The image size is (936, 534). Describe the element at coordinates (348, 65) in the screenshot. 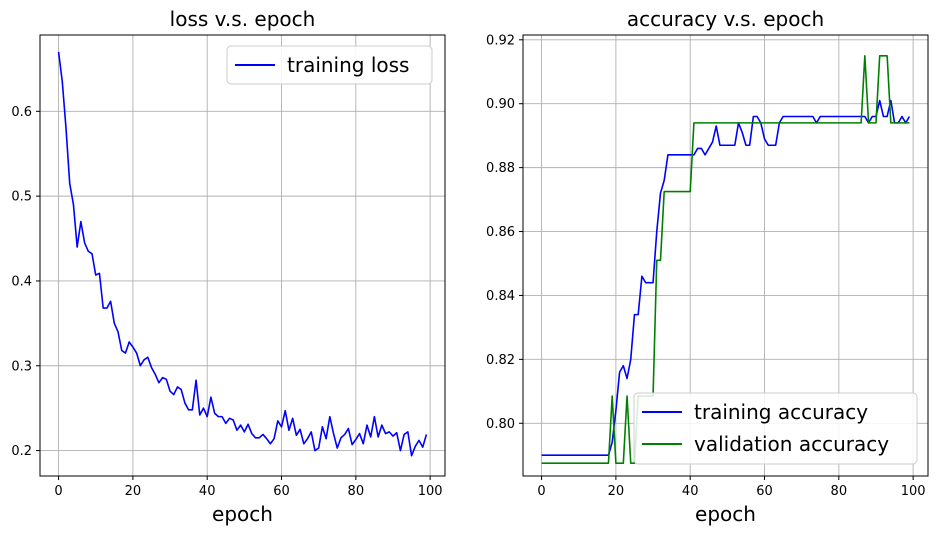

I see `legend-label: training loss` at that location.